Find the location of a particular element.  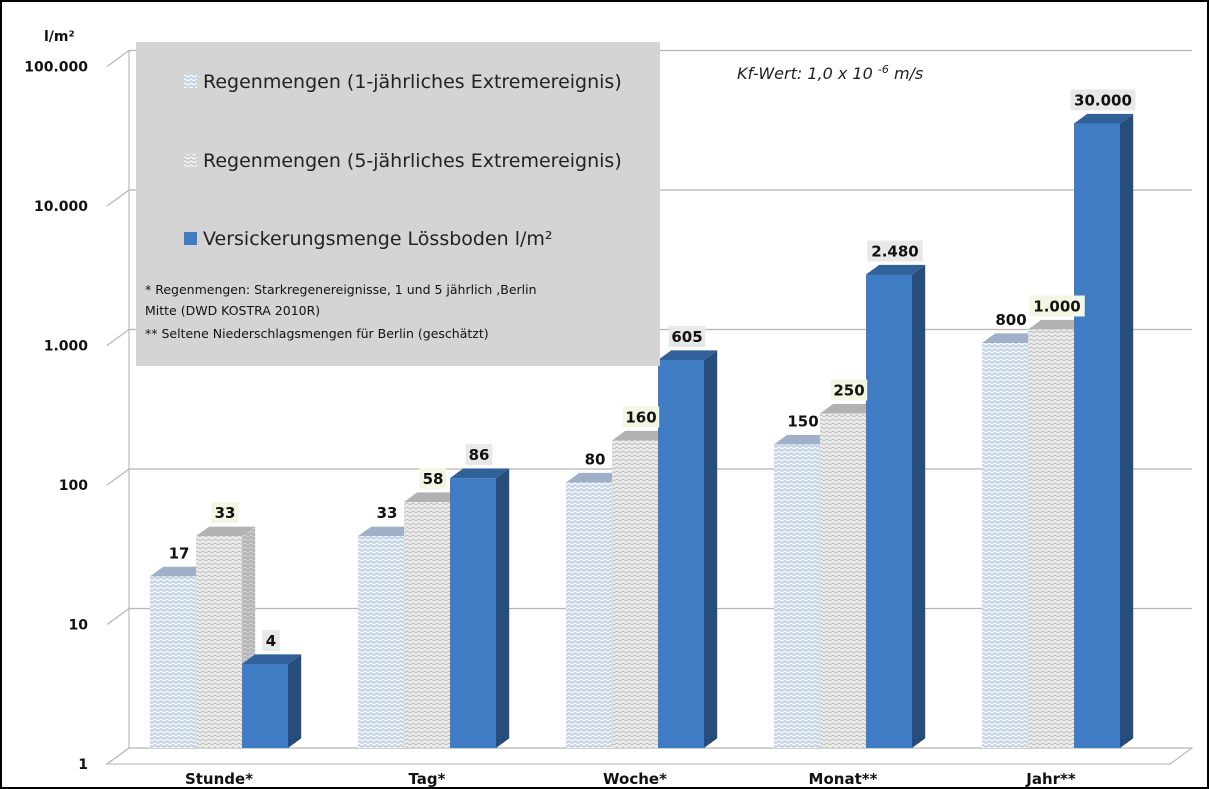

x-tick-label: Monat** is located at coordinates (843, 779).